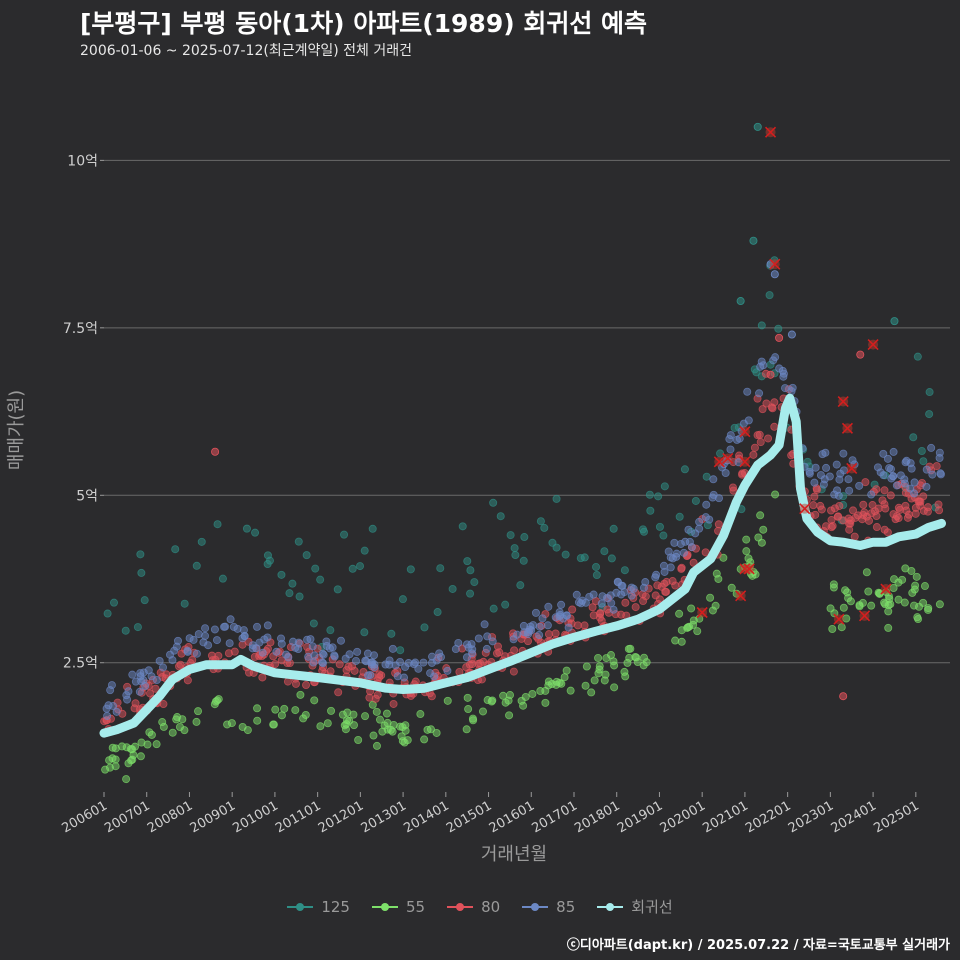 Image resolution: width=960 pixels, height=960 pixels. Describe the element at coordinates (80, 664) in the screenshot. I see `y-tick-label: 2.5억` at that location.